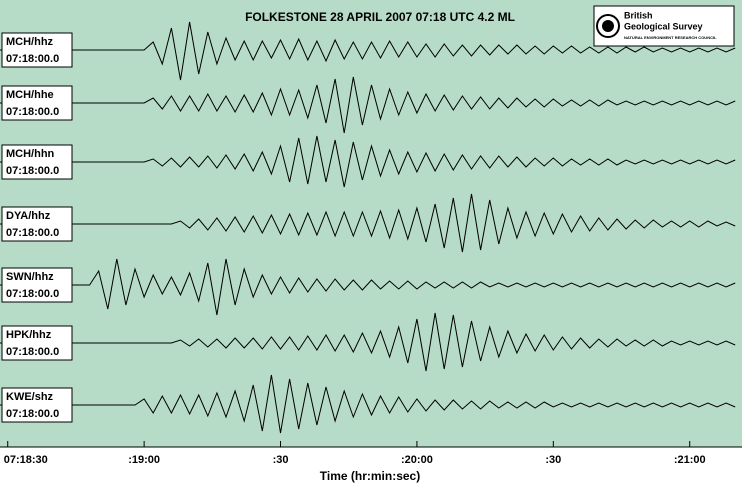 The width and height of the screenshot is (742, 484). Describe the element at coordinates (30, 154) in the screenshot. I see `trace-name: MCH/hhn` at that location.